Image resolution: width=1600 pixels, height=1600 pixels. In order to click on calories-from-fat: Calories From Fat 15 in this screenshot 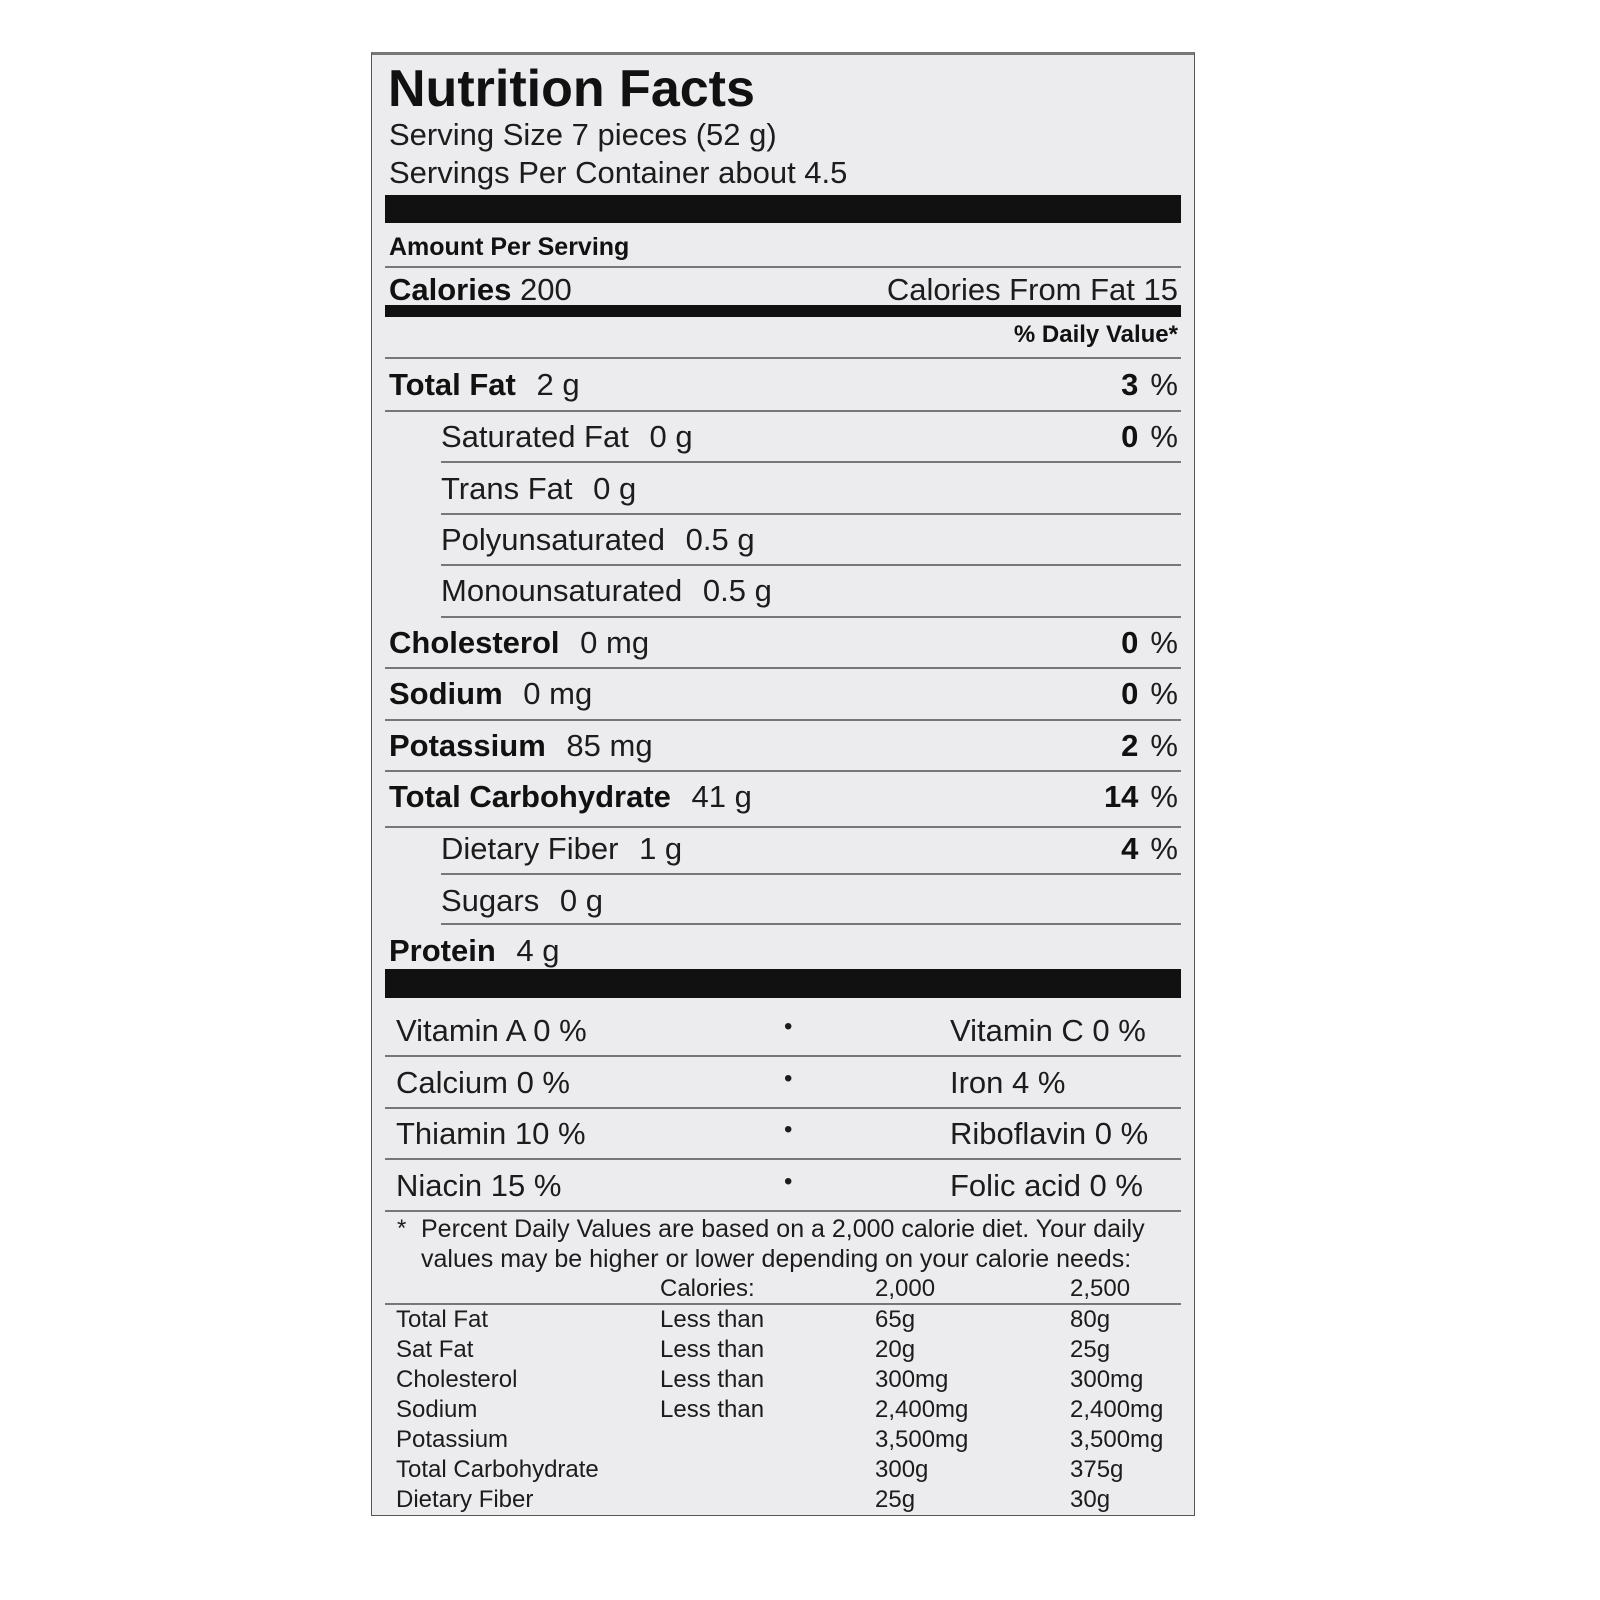, I will do `click(1032, 289)`.